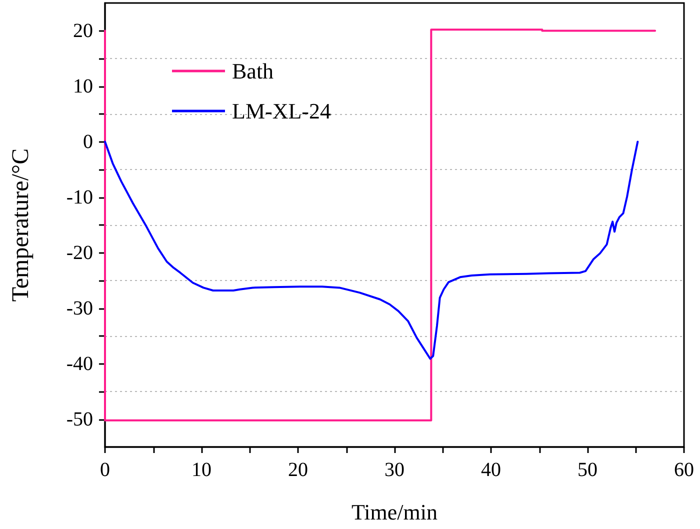  What do you see at coordinates (281, 111) in the screenshot?
I see `legend-label: LM-XL-24` at bounding box center [281, 111].